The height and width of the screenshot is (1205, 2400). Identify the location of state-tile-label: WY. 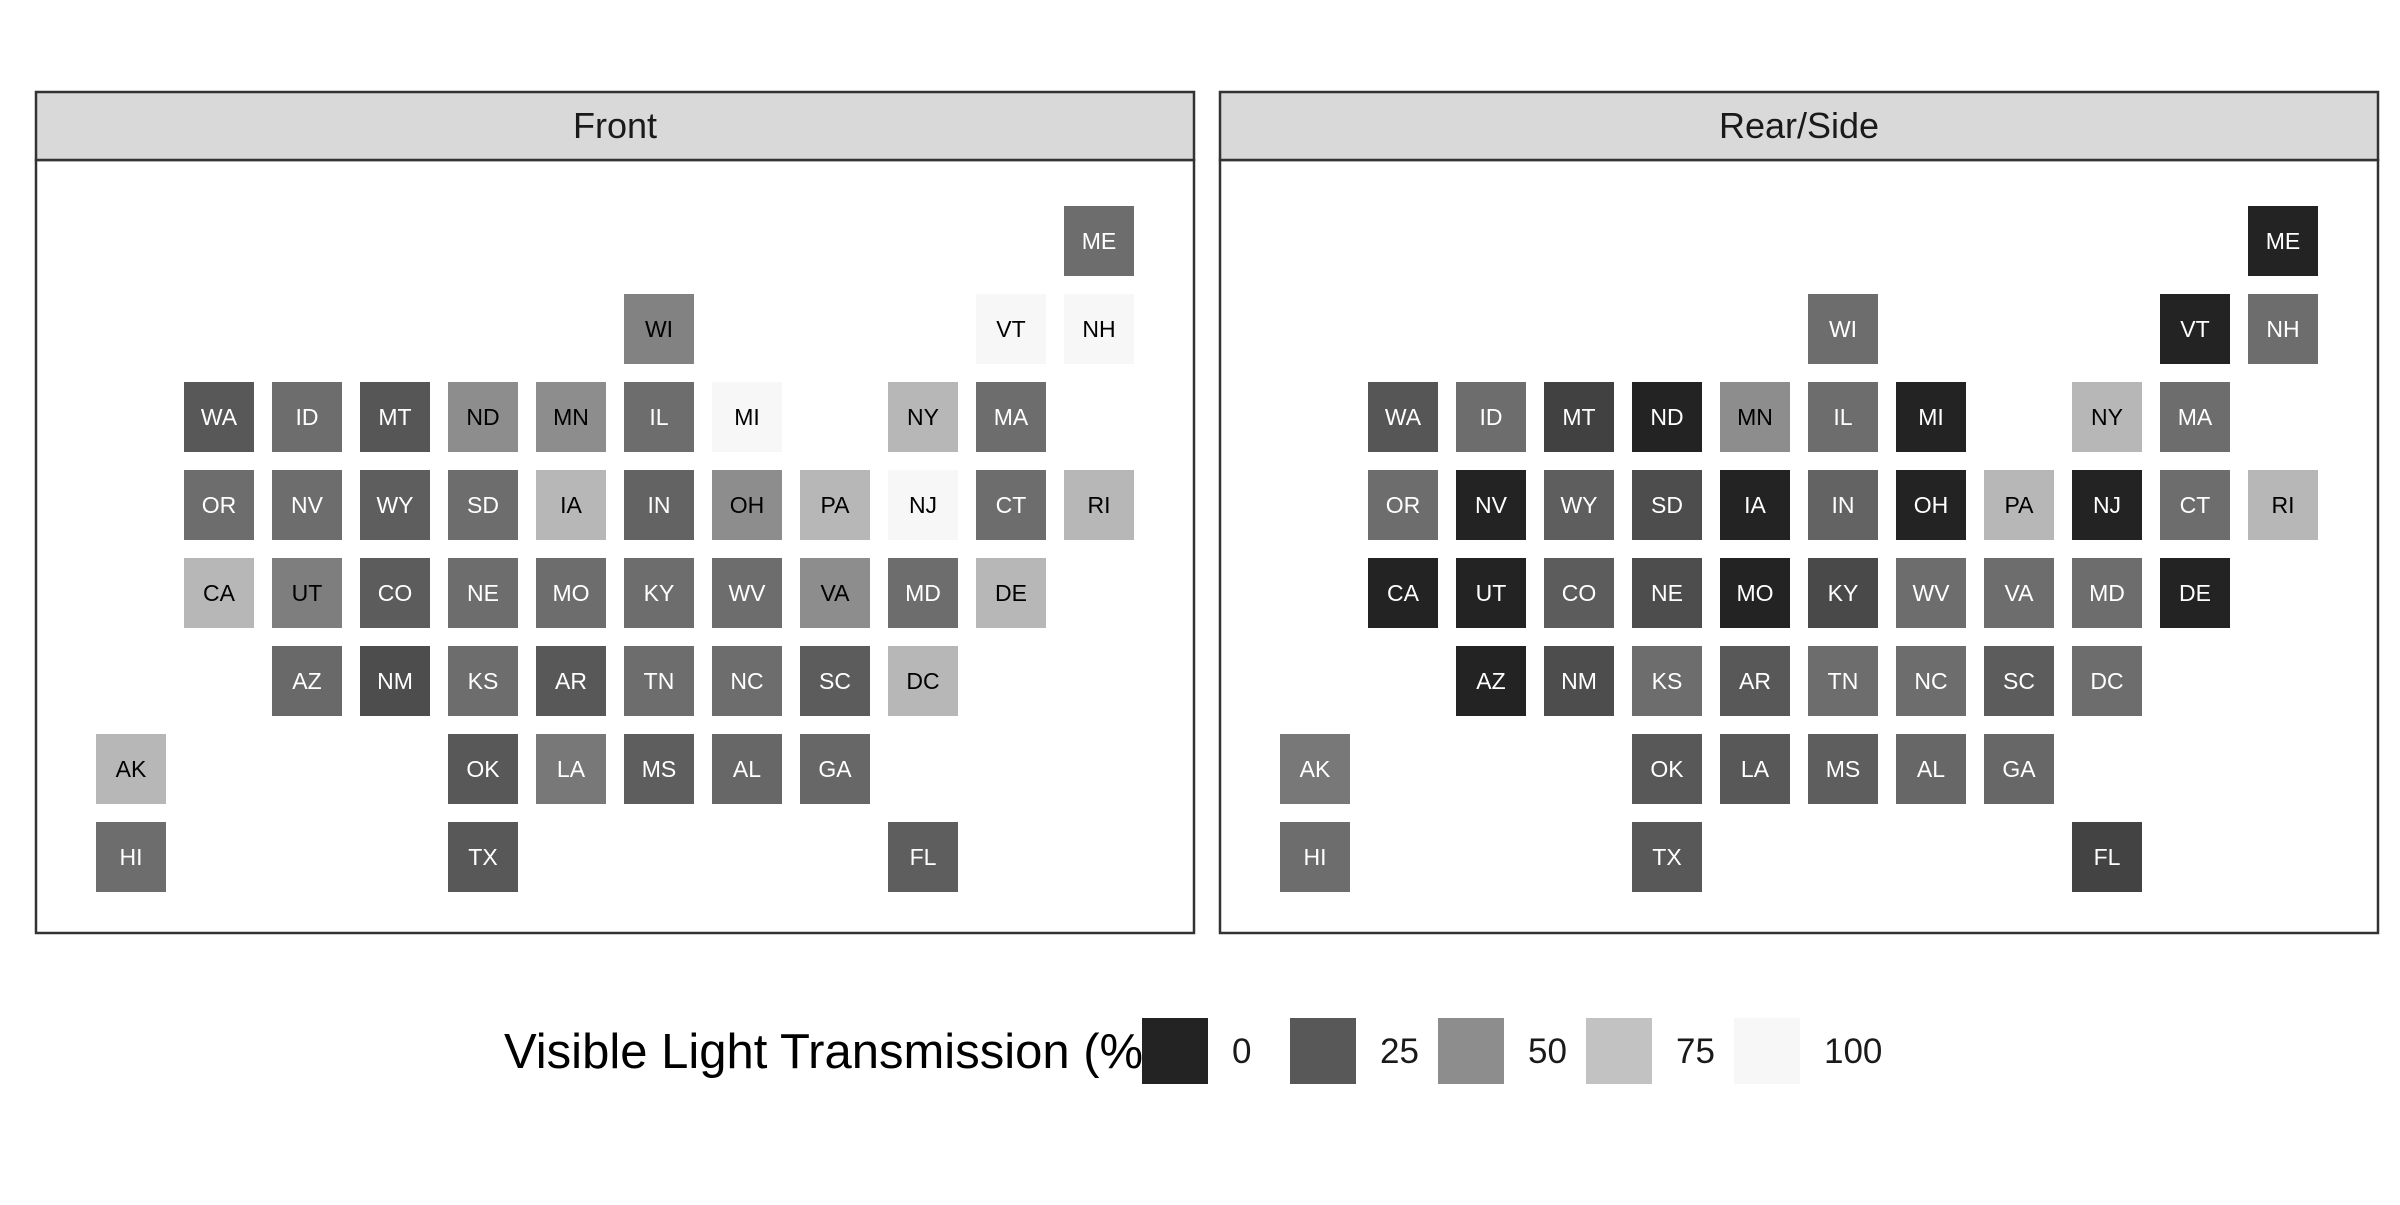
(1578, 505).